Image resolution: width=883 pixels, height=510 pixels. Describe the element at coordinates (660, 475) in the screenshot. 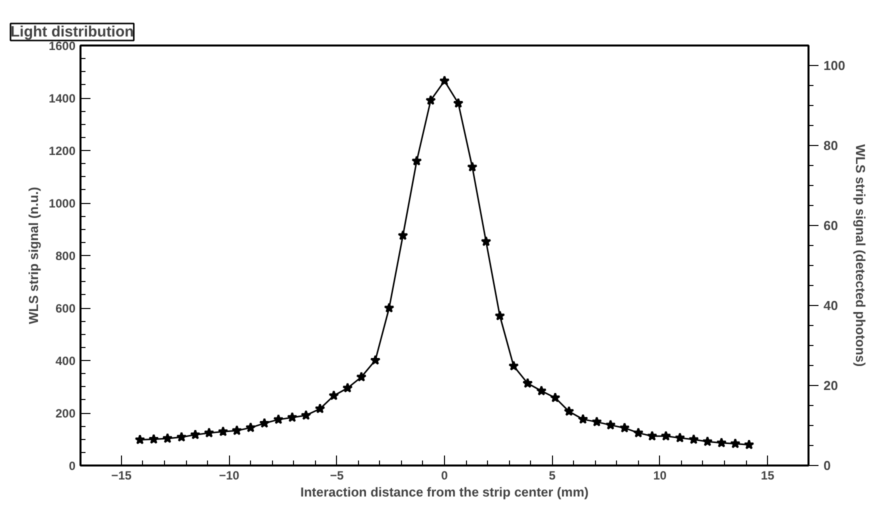

I see `x-tick-label: 10` at that location.